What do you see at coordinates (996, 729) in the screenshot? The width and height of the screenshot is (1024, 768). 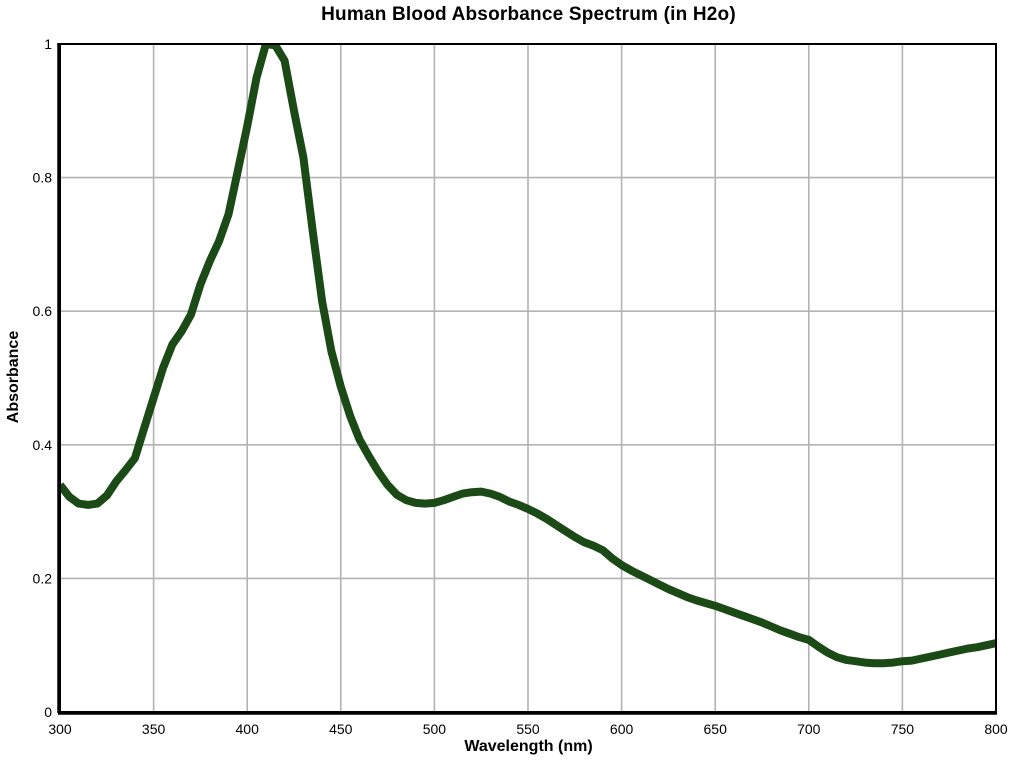 I see `x-tick-label-800: 800` at bounding box center [996, 729].